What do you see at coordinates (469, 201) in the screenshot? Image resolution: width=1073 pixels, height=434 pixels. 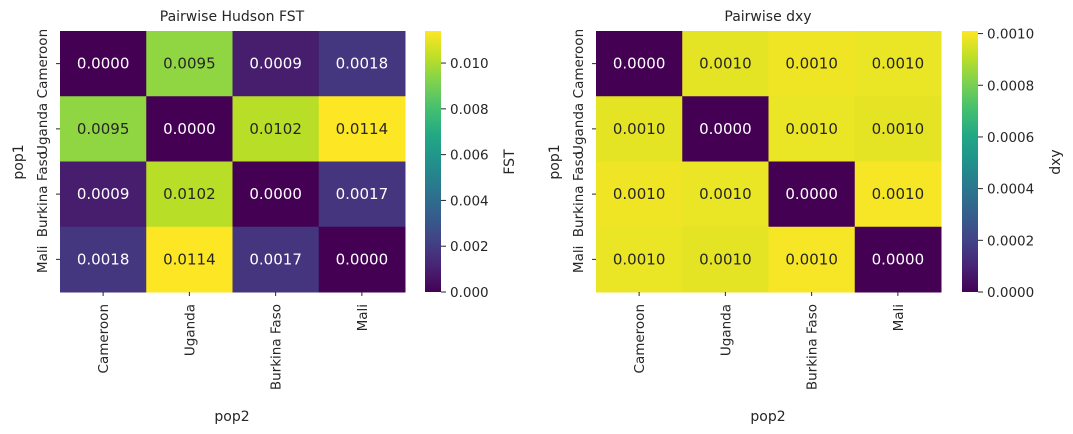 I see `colorbar-tick-label: 0.004` at bounding box center [469, 201].